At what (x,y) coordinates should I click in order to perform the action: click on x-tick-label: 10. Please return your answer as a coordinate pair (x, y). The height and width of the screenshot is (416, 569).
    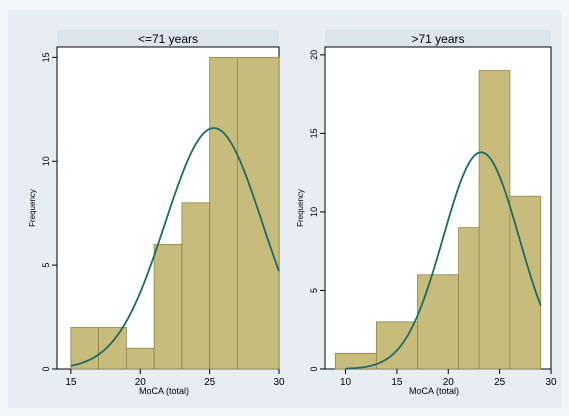
    Looking at the image, I should click on (346, 382).